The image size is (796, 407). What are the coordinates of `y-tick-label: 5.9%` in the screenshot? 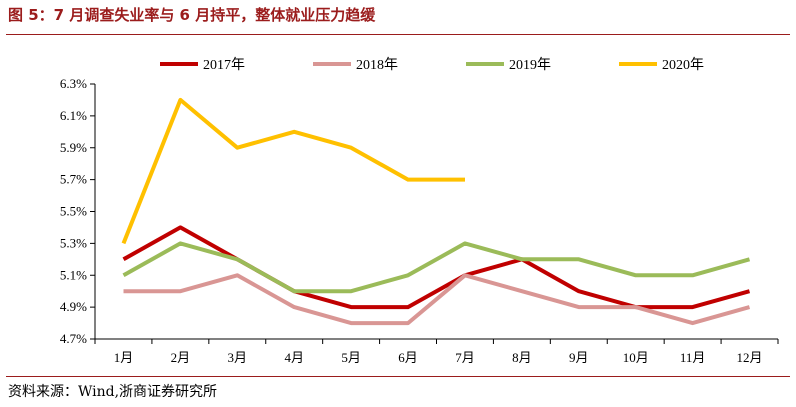 It's located at (73, 147).